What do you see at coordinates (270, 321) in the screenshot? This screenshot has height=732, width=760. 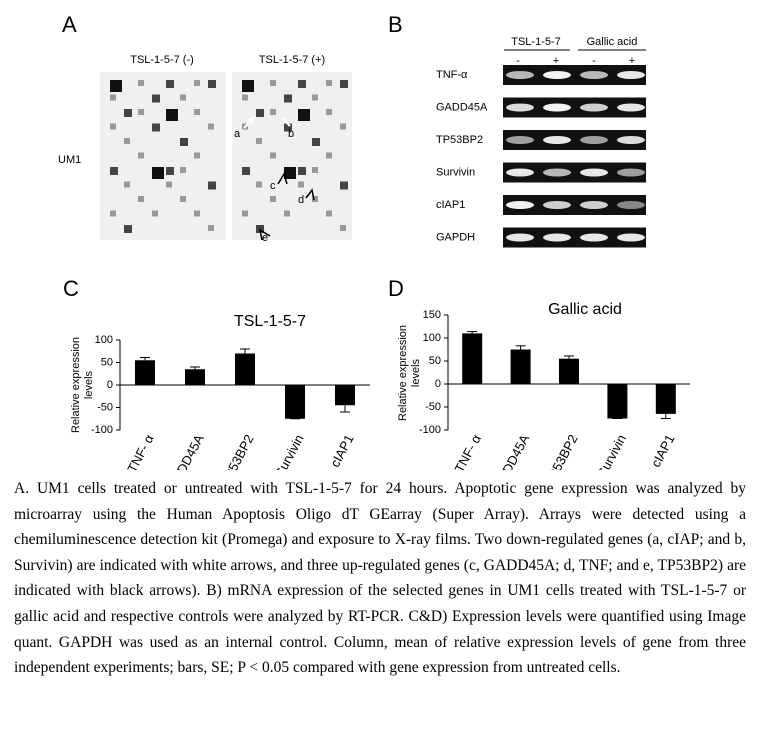 I see `chart-title: TSL-1-5-7` at bounding box center [270, 321].